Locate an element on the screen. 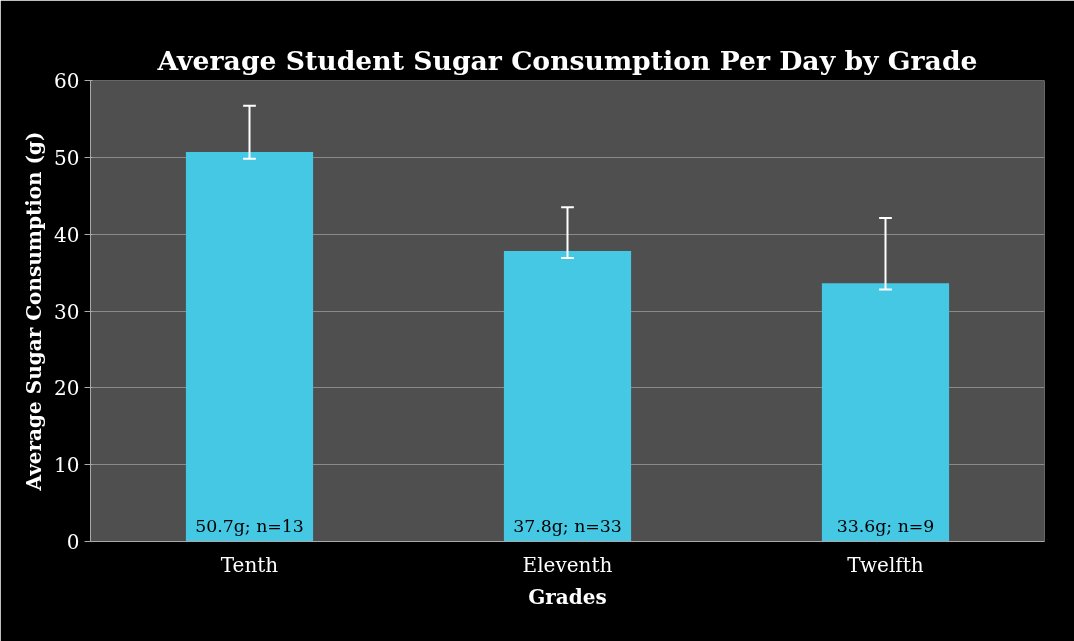 This screenshot has width=1074, height=641. x-tick-label: Eleventh is located at coordinates (567, 564).